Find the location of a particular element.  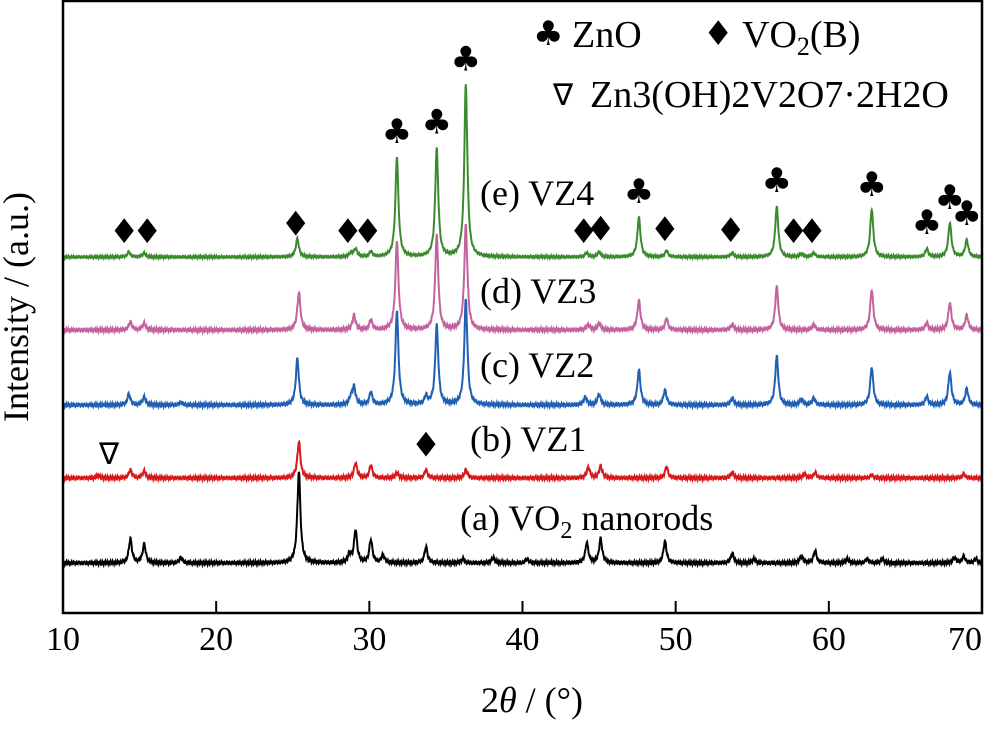

zno-legend-label: ZnO is located at coordinates (607, 35).